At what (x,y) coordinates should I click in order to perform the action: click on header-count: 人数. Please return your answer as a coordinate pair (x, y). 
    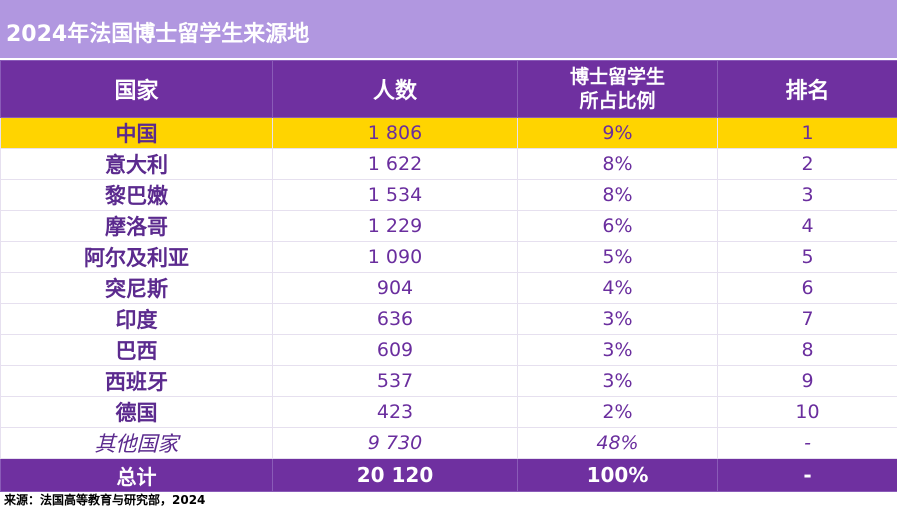
    Looking at the image, I should click on (395, 89).